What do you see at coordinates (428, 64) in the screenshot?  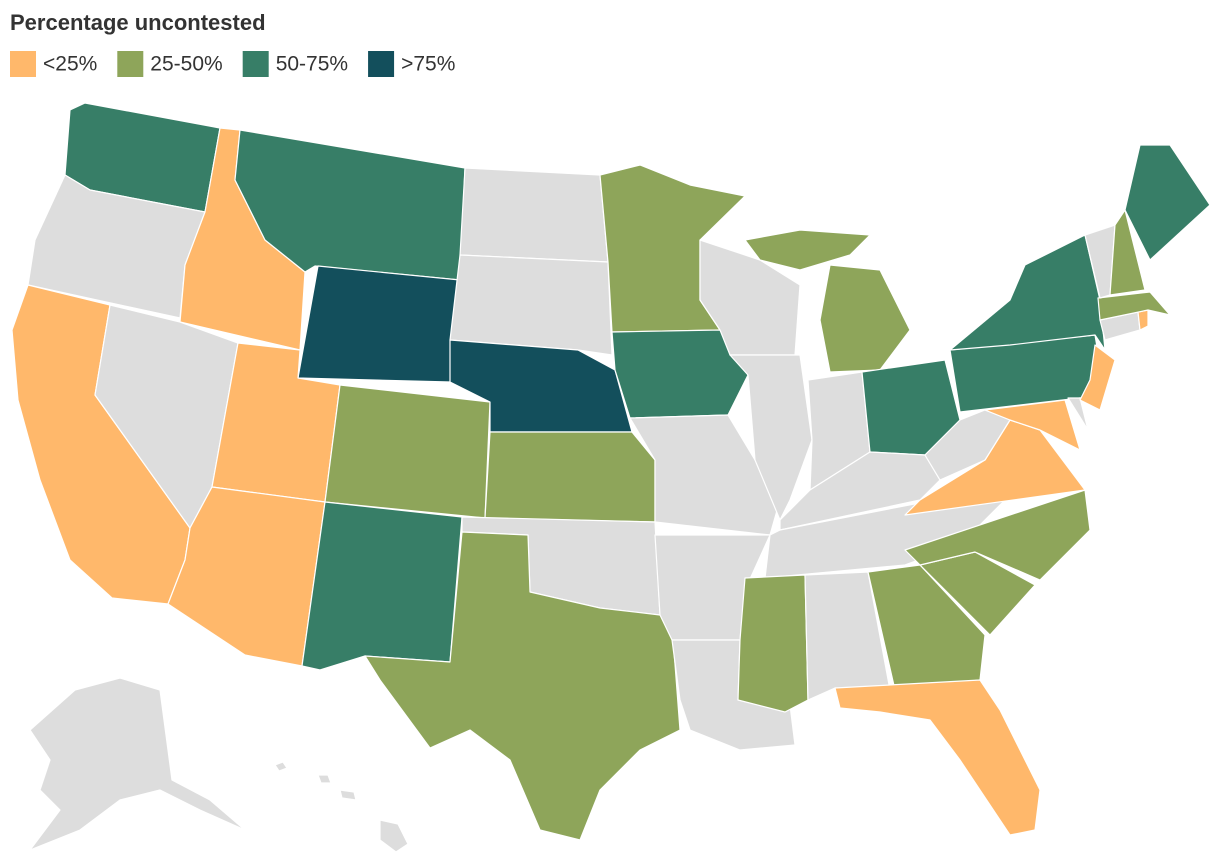 I see `legend-label: >75%` at bounding box center [428, 64].